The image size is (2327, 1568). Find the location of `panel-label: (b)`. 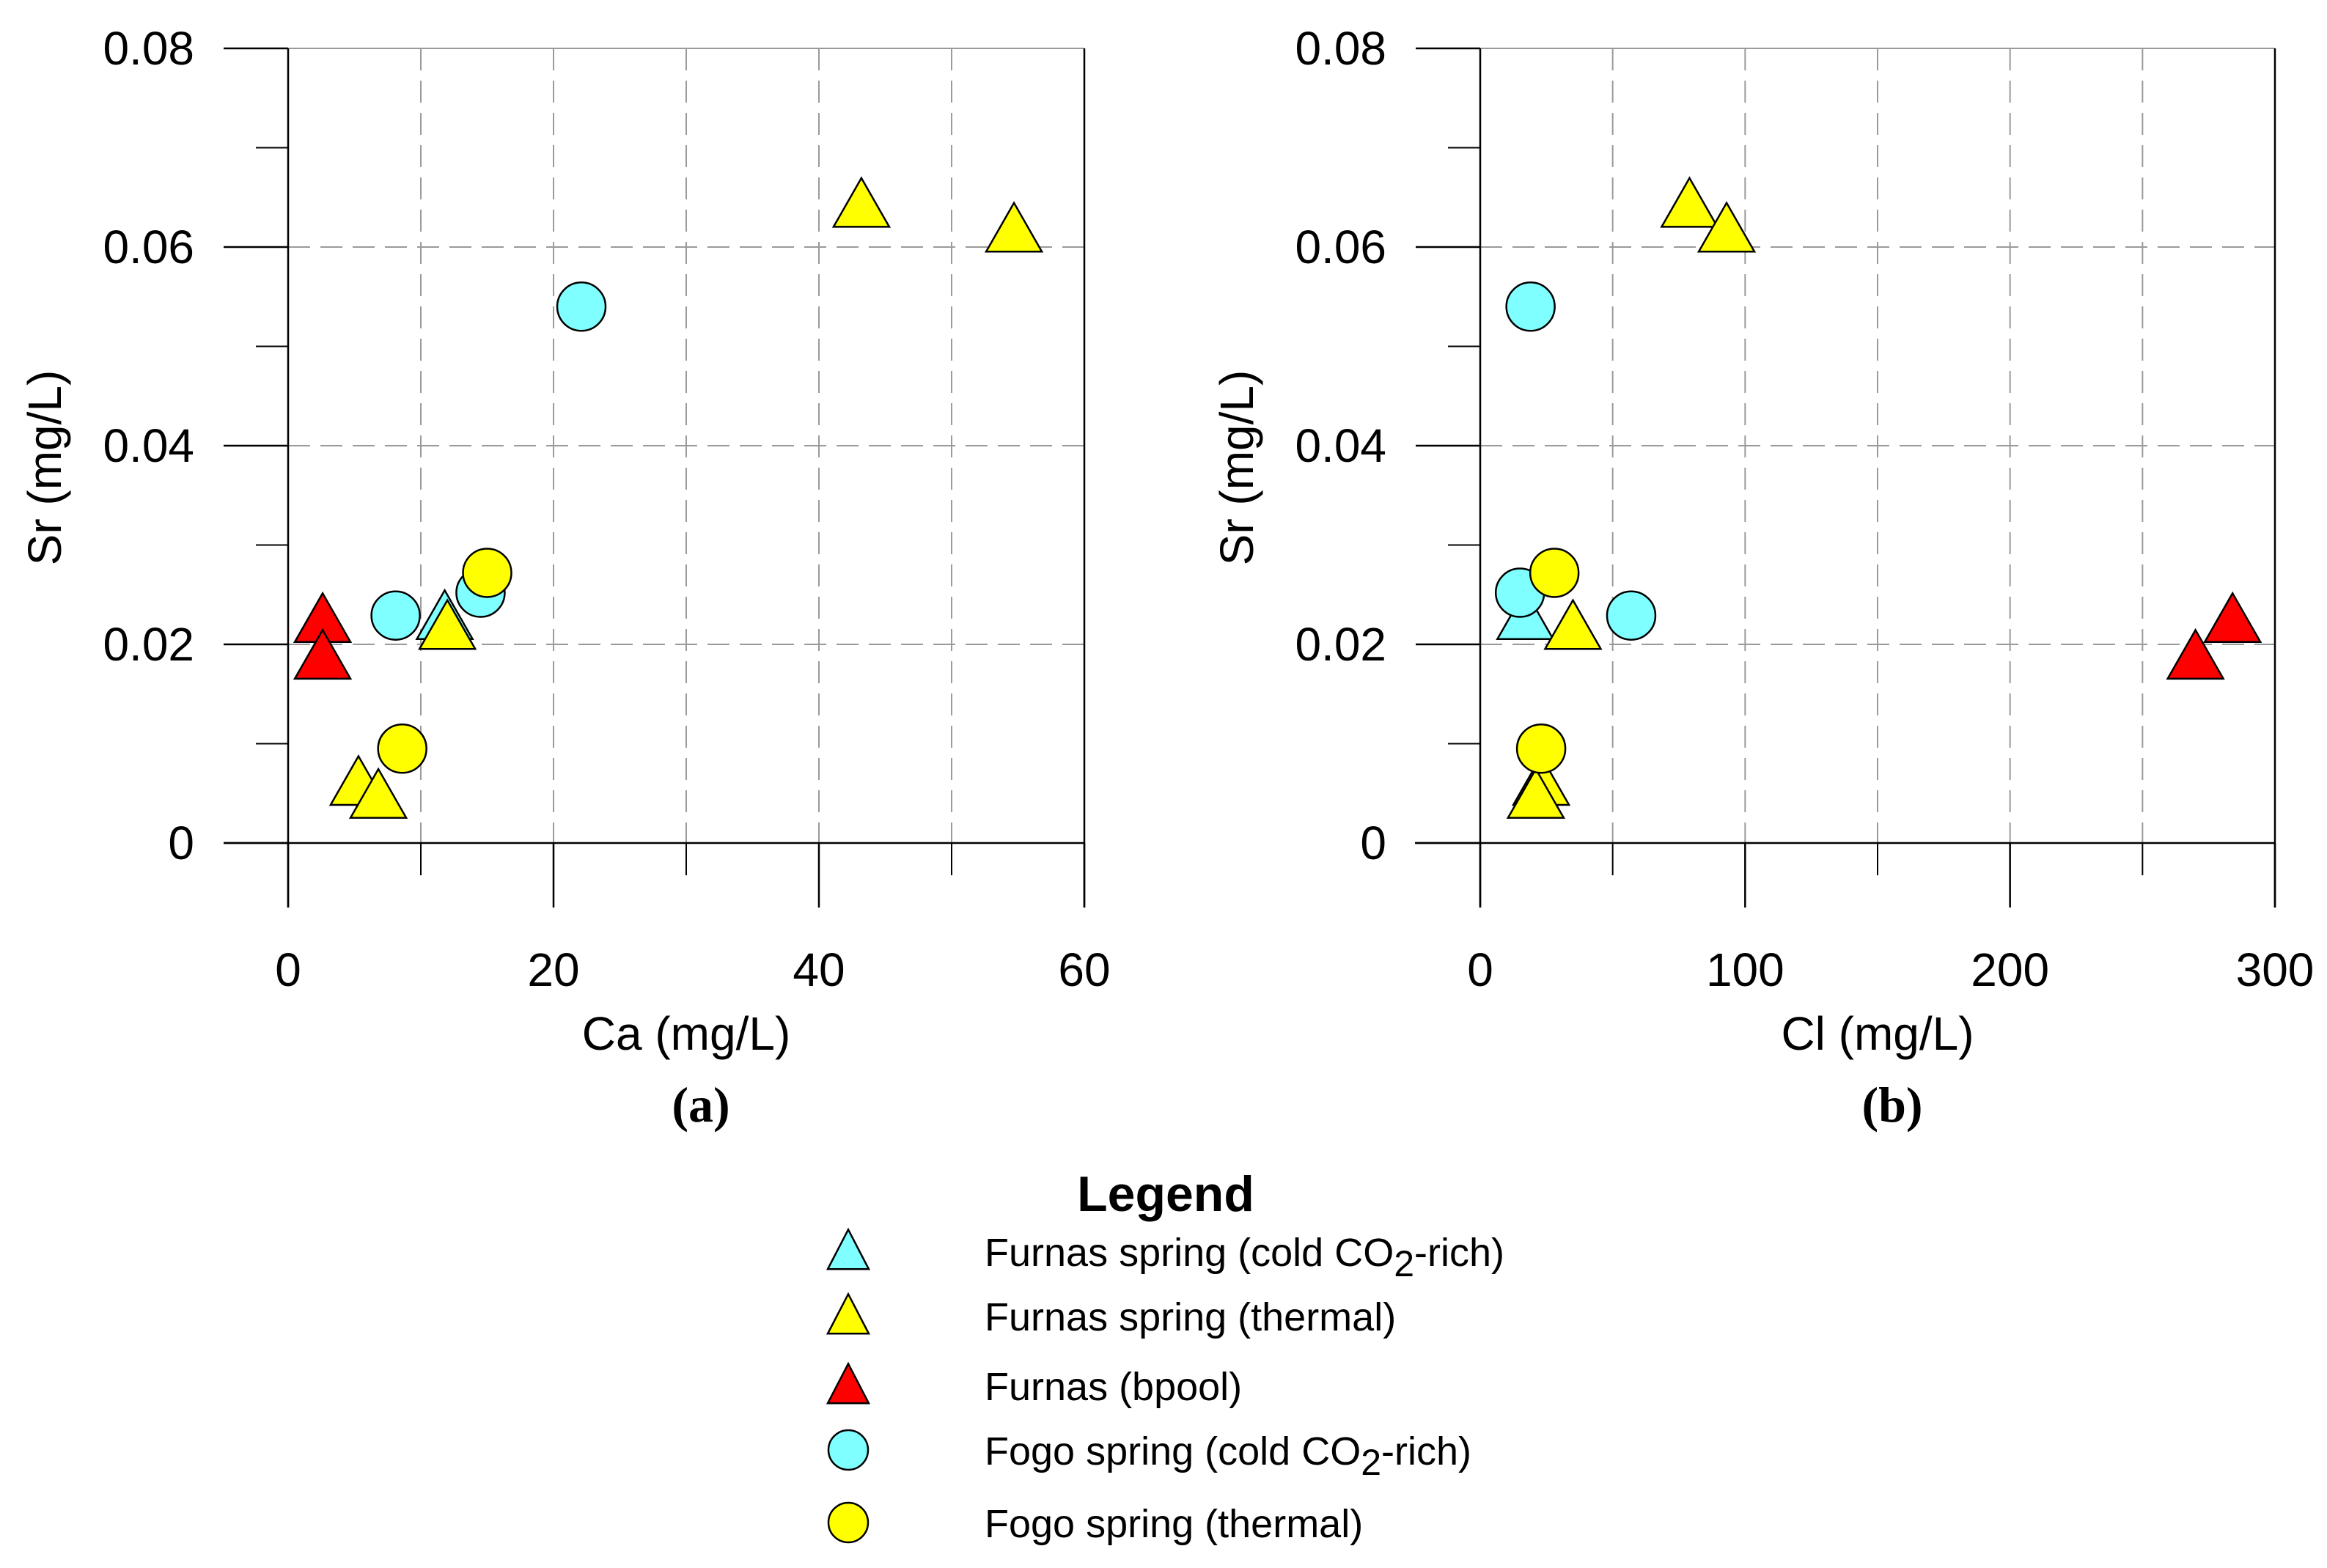

panel-label: (b) is located at coordinates (1891, 1105).